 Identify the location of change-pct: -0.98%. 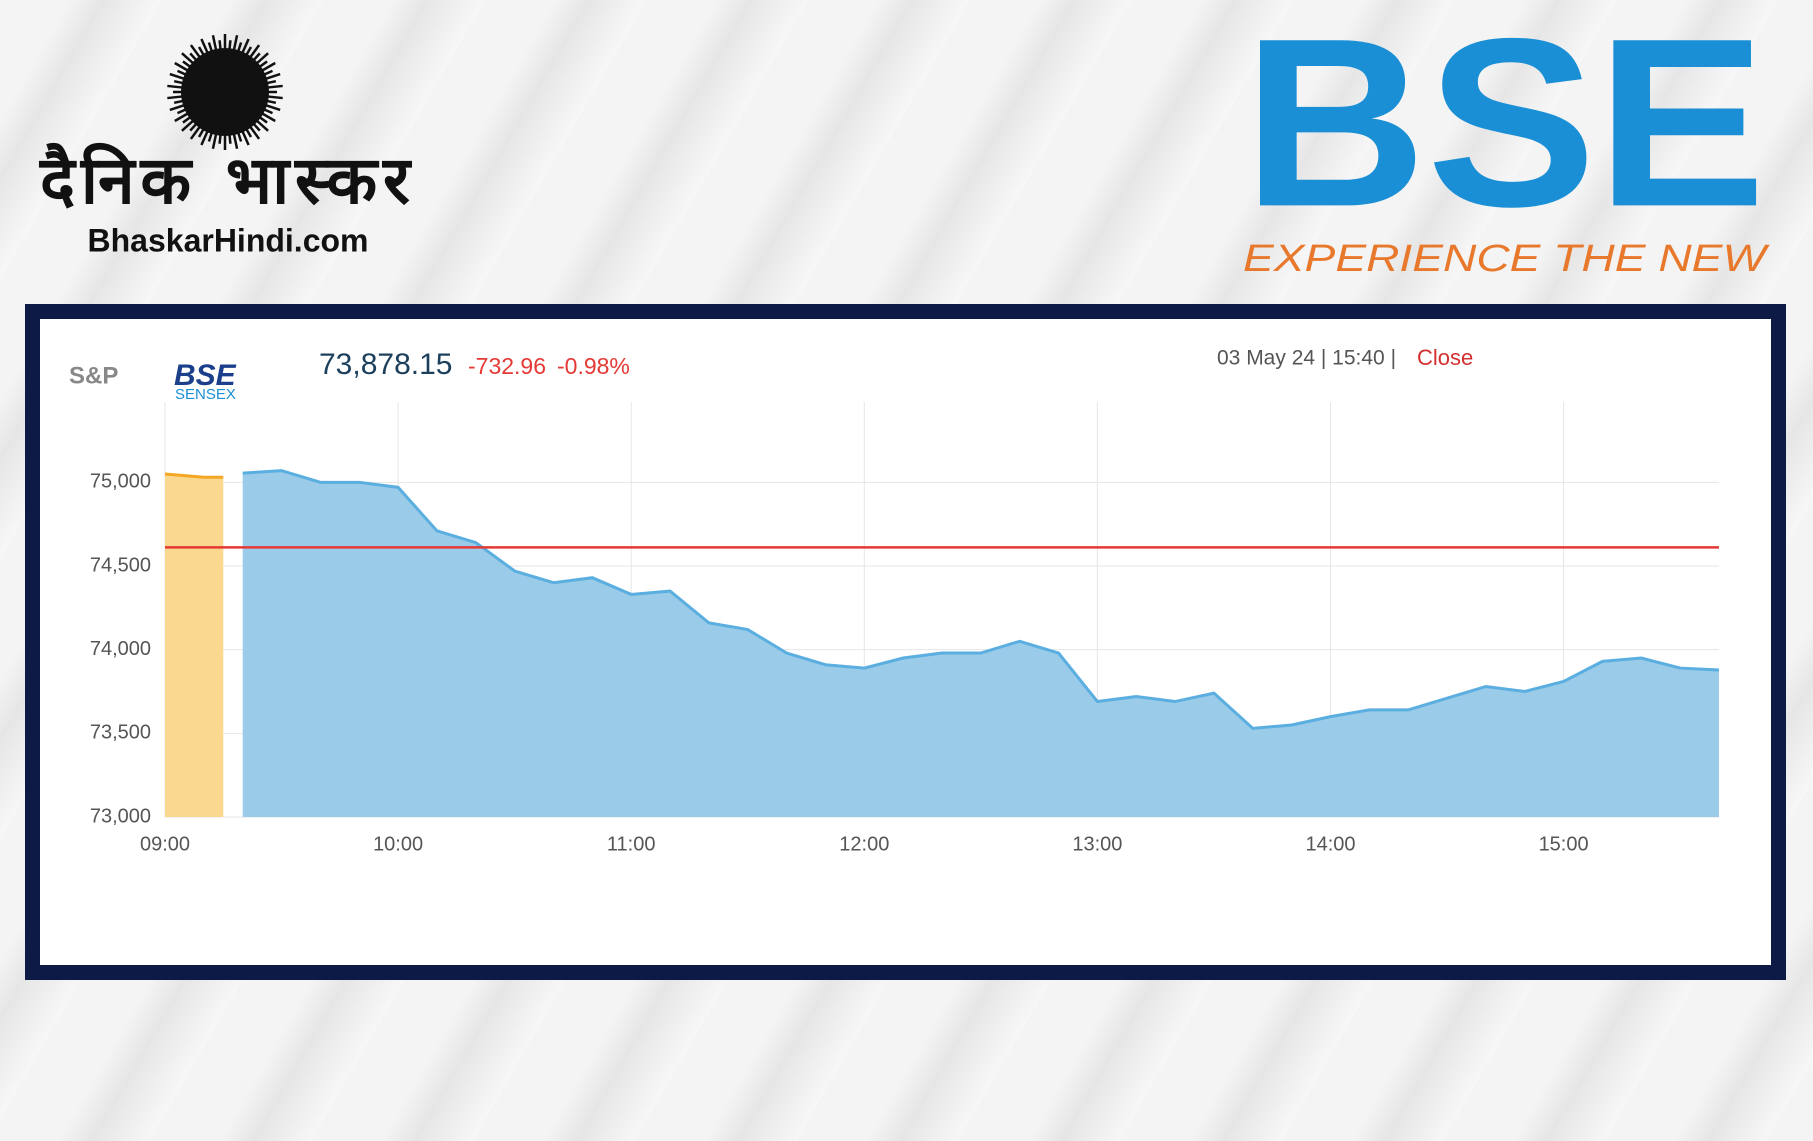
(593, 366).